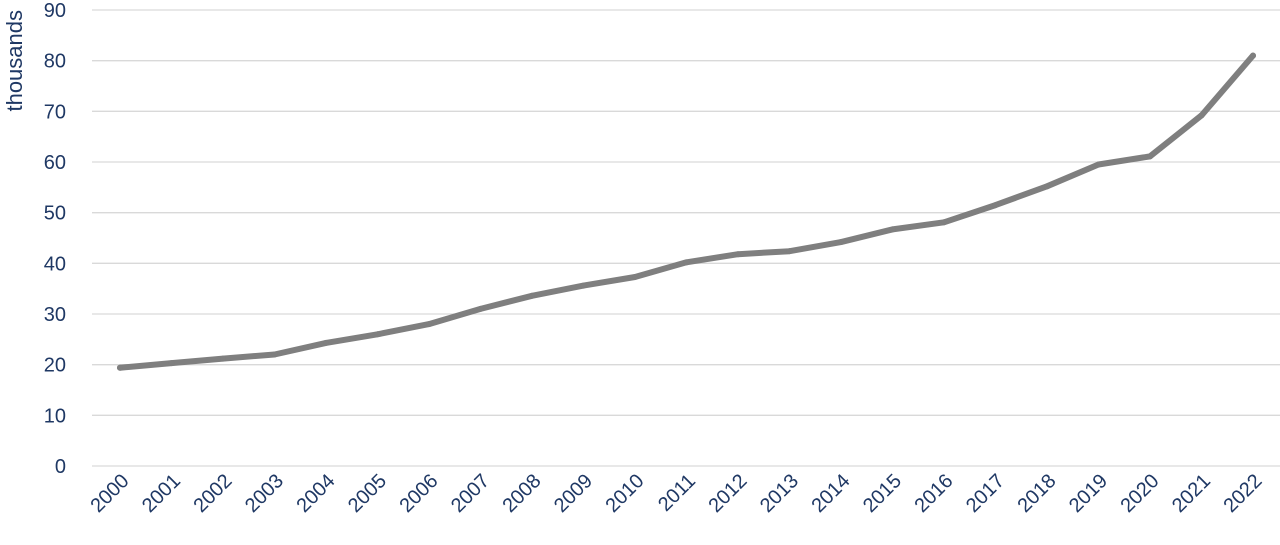  Describe the element at coordinates (522, 493) in the screenshot. I see `x-tick-label: 2008` at that location.